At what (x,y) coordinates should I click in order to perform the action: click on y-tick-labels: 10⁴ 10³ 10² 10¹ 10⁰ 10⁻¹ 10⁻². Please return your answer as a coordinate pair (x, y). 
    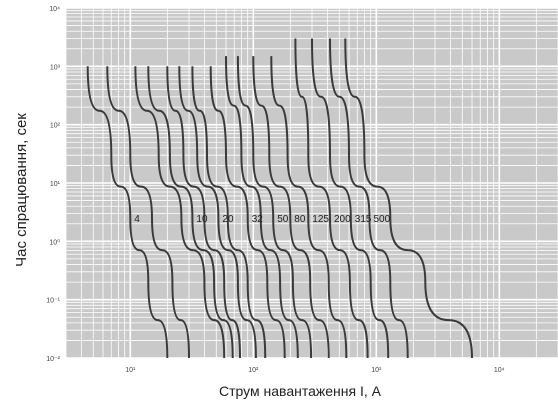
    Looking at the image, I should click on (53, 184).